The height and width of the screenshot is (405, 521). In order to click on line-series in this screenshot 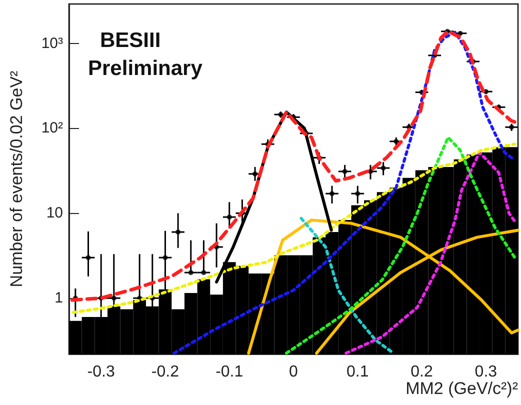, I will do `click(348, 285)`.